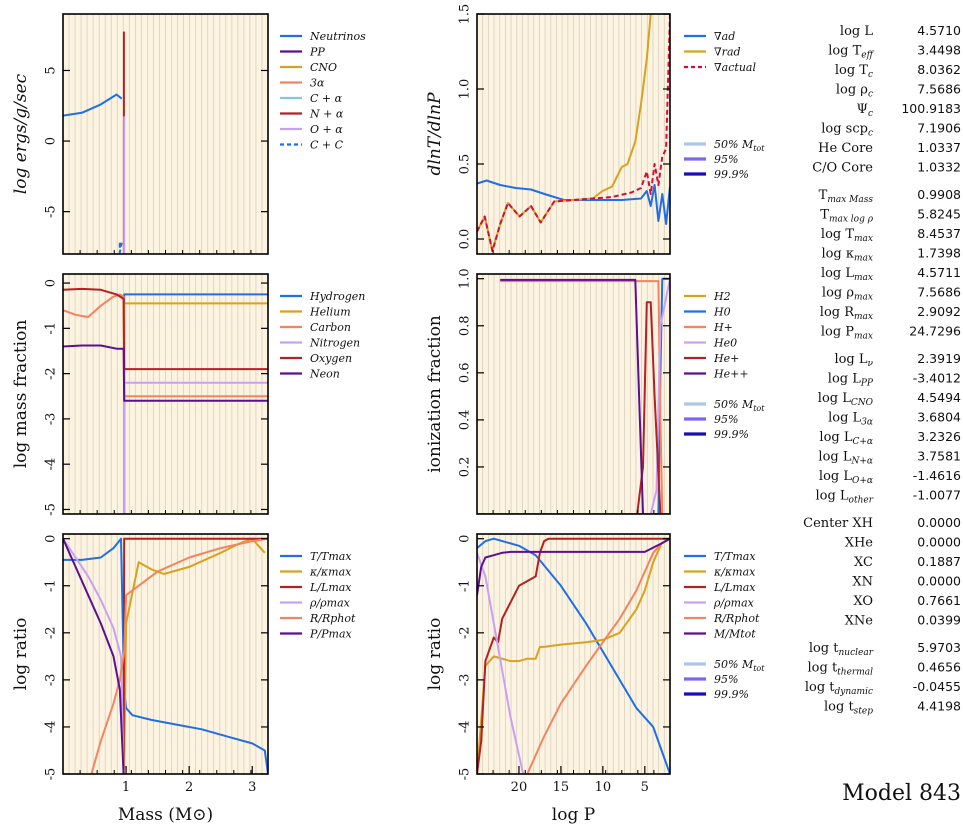  What do you see at coordinates (837, 332) in the screenshot?
I see `stat-label-main: log P` at bounding box center [837, 332].